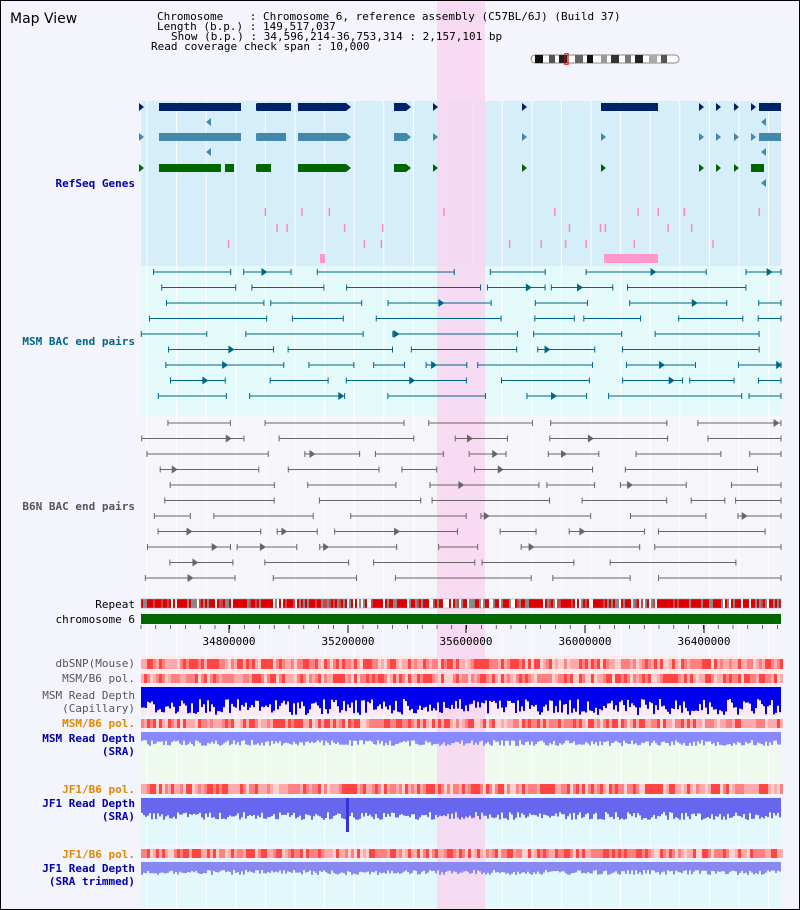 This screenshot has width=800, height=910. I want to click on selected-region-highlight, so click(461, 455).